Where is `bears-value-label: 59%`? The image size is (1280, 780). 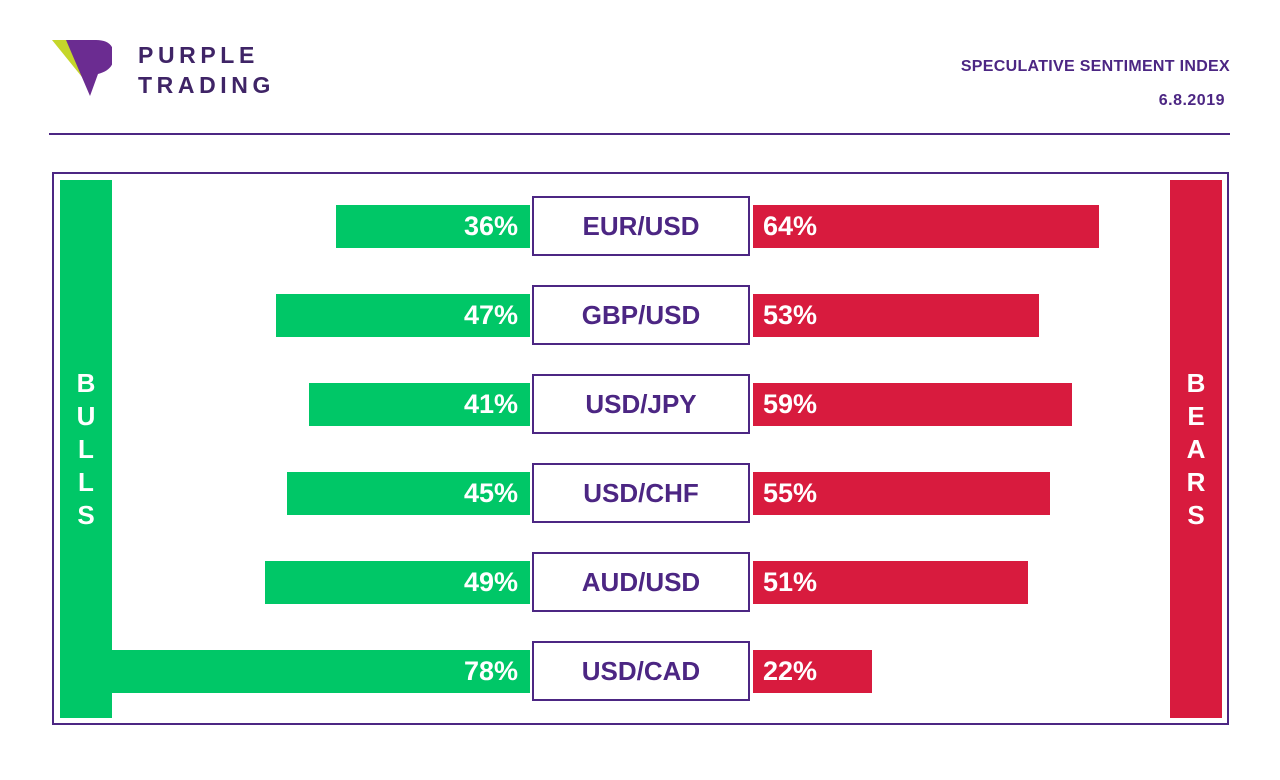
bears-value-label: 59% is located at coordinates (790, 404).